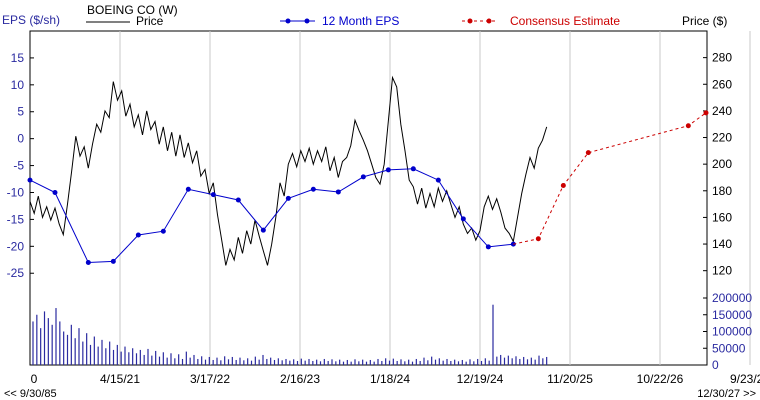 This screenshot has width=760, height=400. What do you see at coordinates (480, 379) in the screenshot?
I see `x-tick-label: 12/19/24` at bounding box center [480, 379].